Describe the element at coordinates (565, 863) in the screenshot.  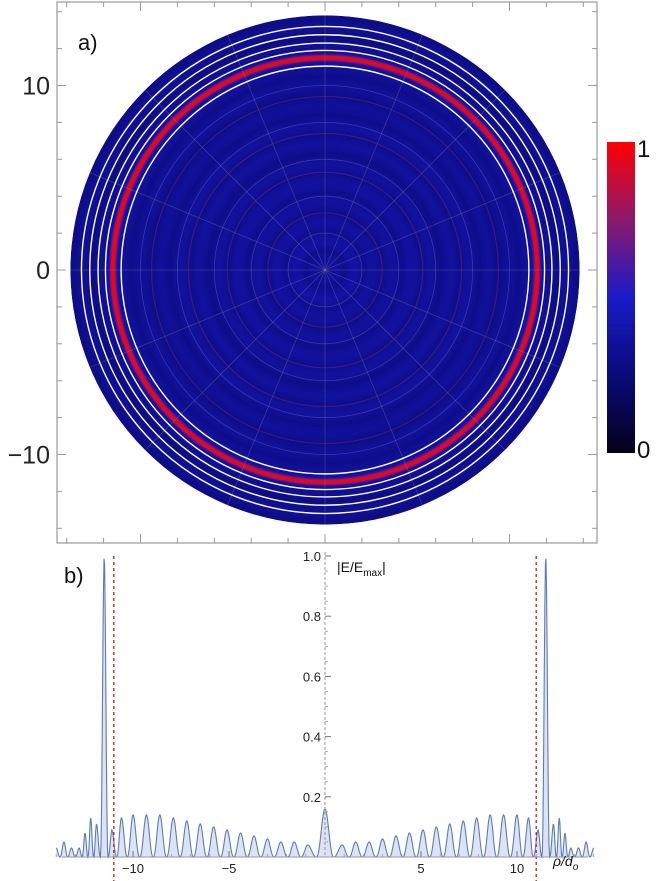
I see `x-axis-title: ρ/do` at that location.